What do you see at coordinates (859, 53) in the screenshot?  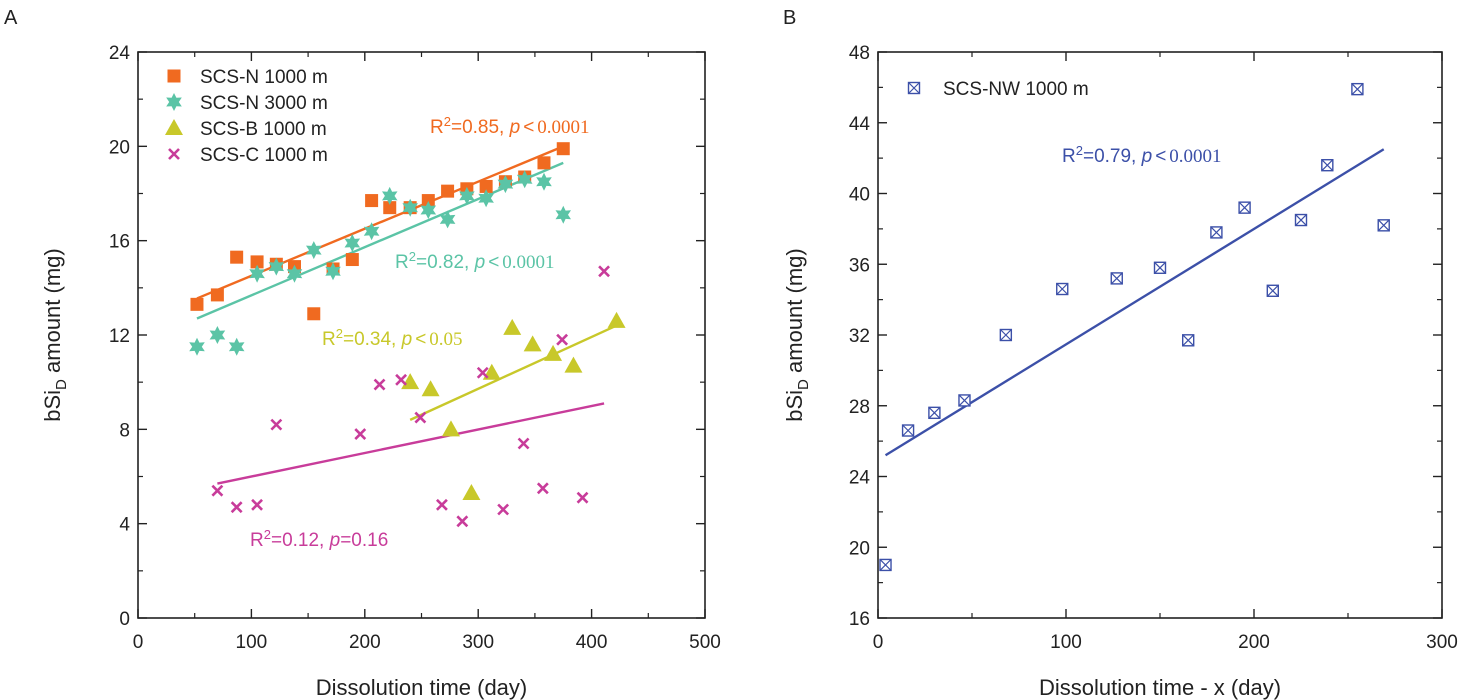 I see `panel-b-y-tick-label: 48` at bounding box center [859, 53].